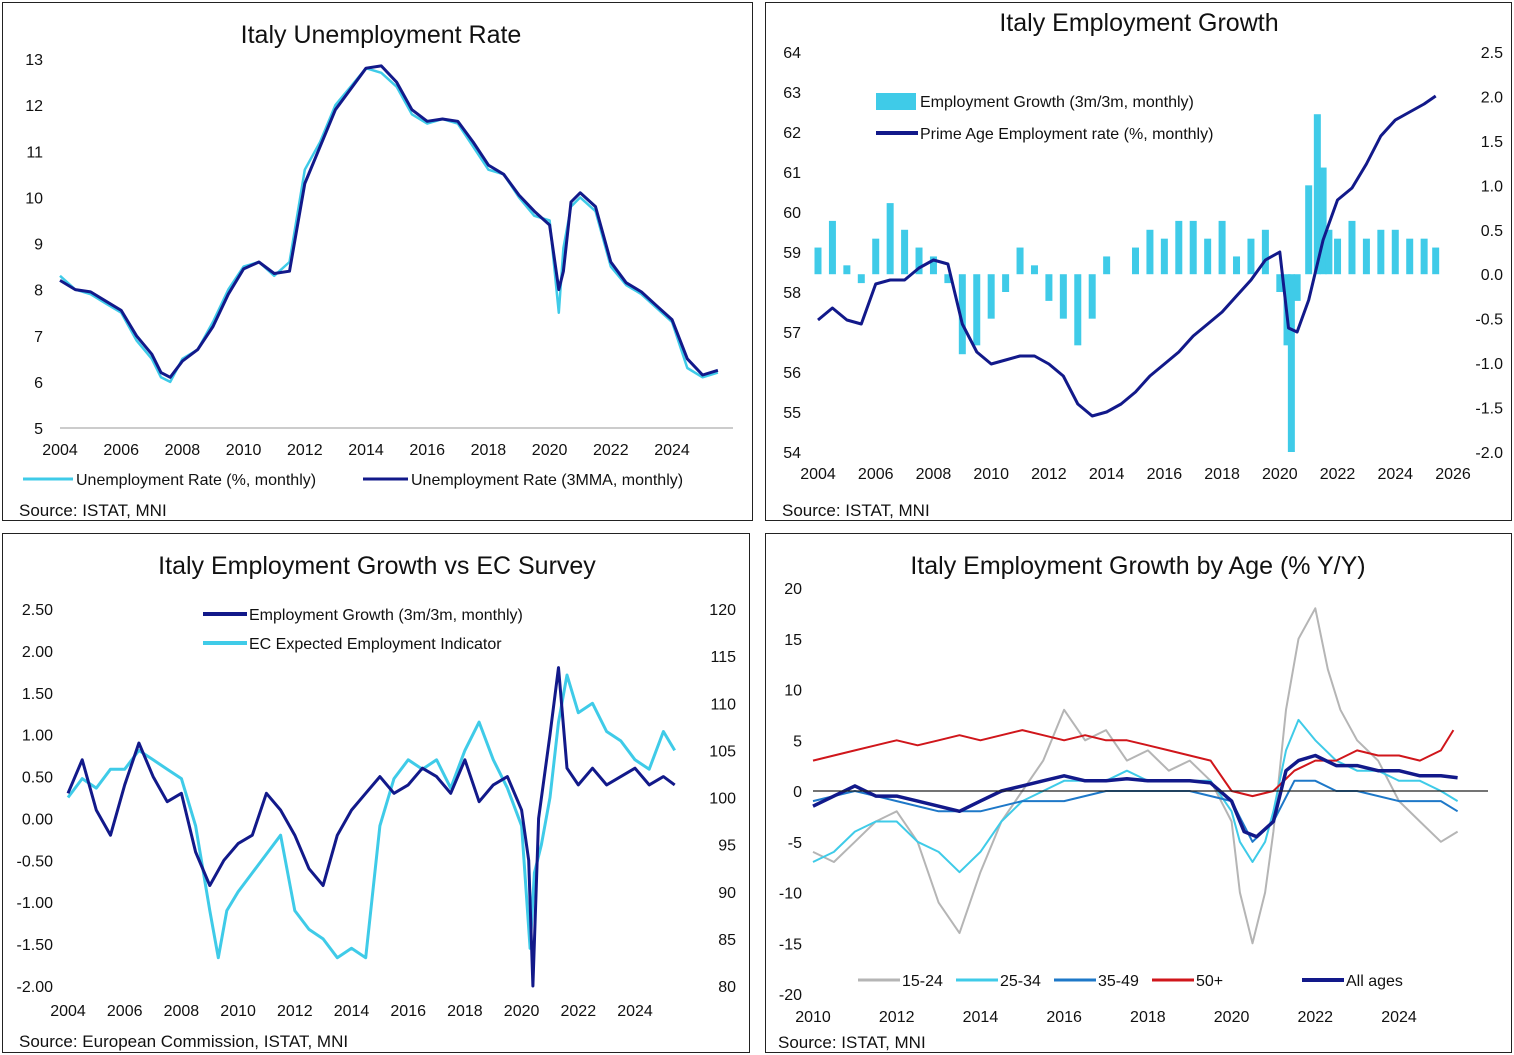  What do you see at coordinates (375, 644) in the screenshot?
I see `legend-ec: EC Expected Employment Indicator` at bounding box center [375, 644].